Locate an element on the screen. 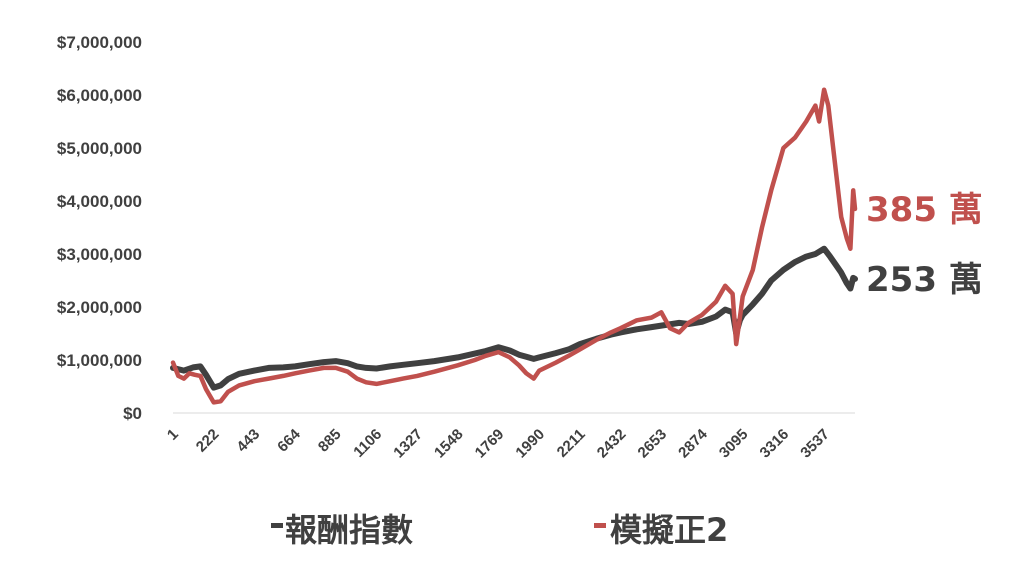 Image resolution: width=1024 pixels, height=576 pixels. x-tick-label: 885 is located at coordinates (330, 441).